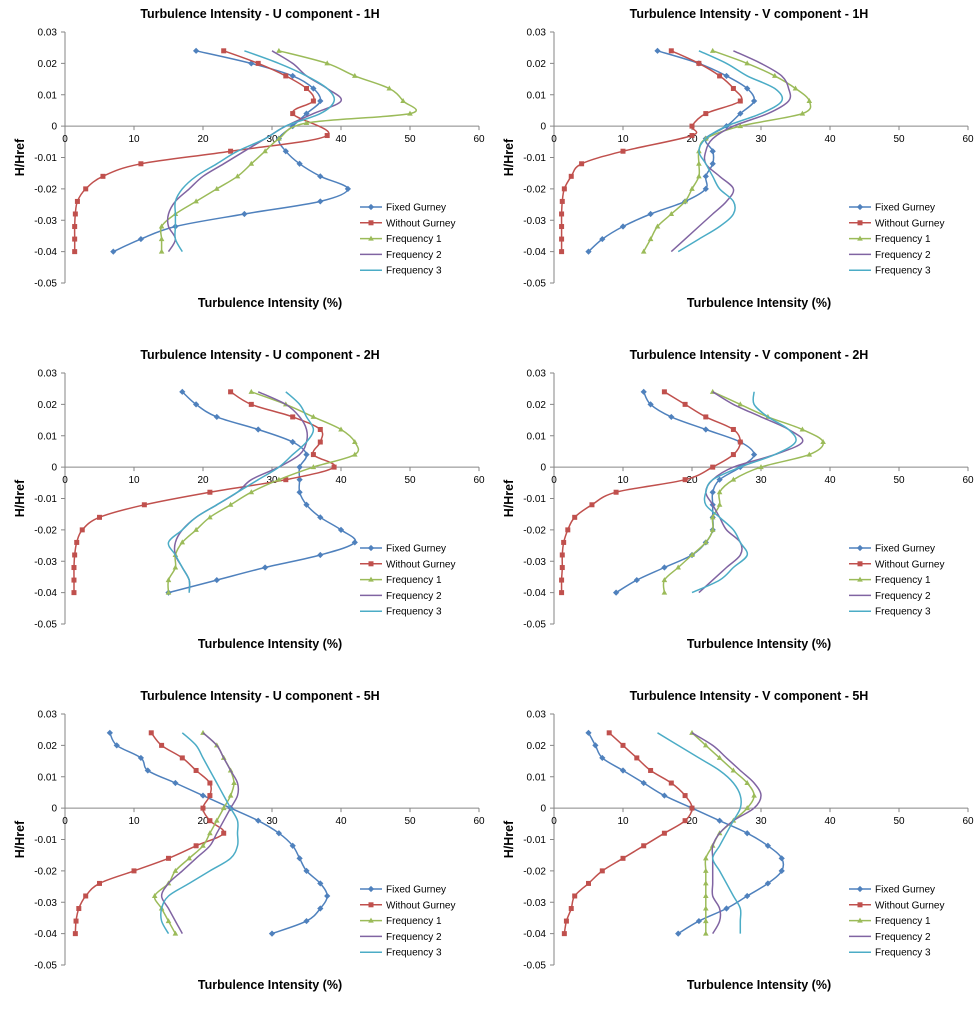  I want to click on x-tick-label: 60, so click(479, 821).